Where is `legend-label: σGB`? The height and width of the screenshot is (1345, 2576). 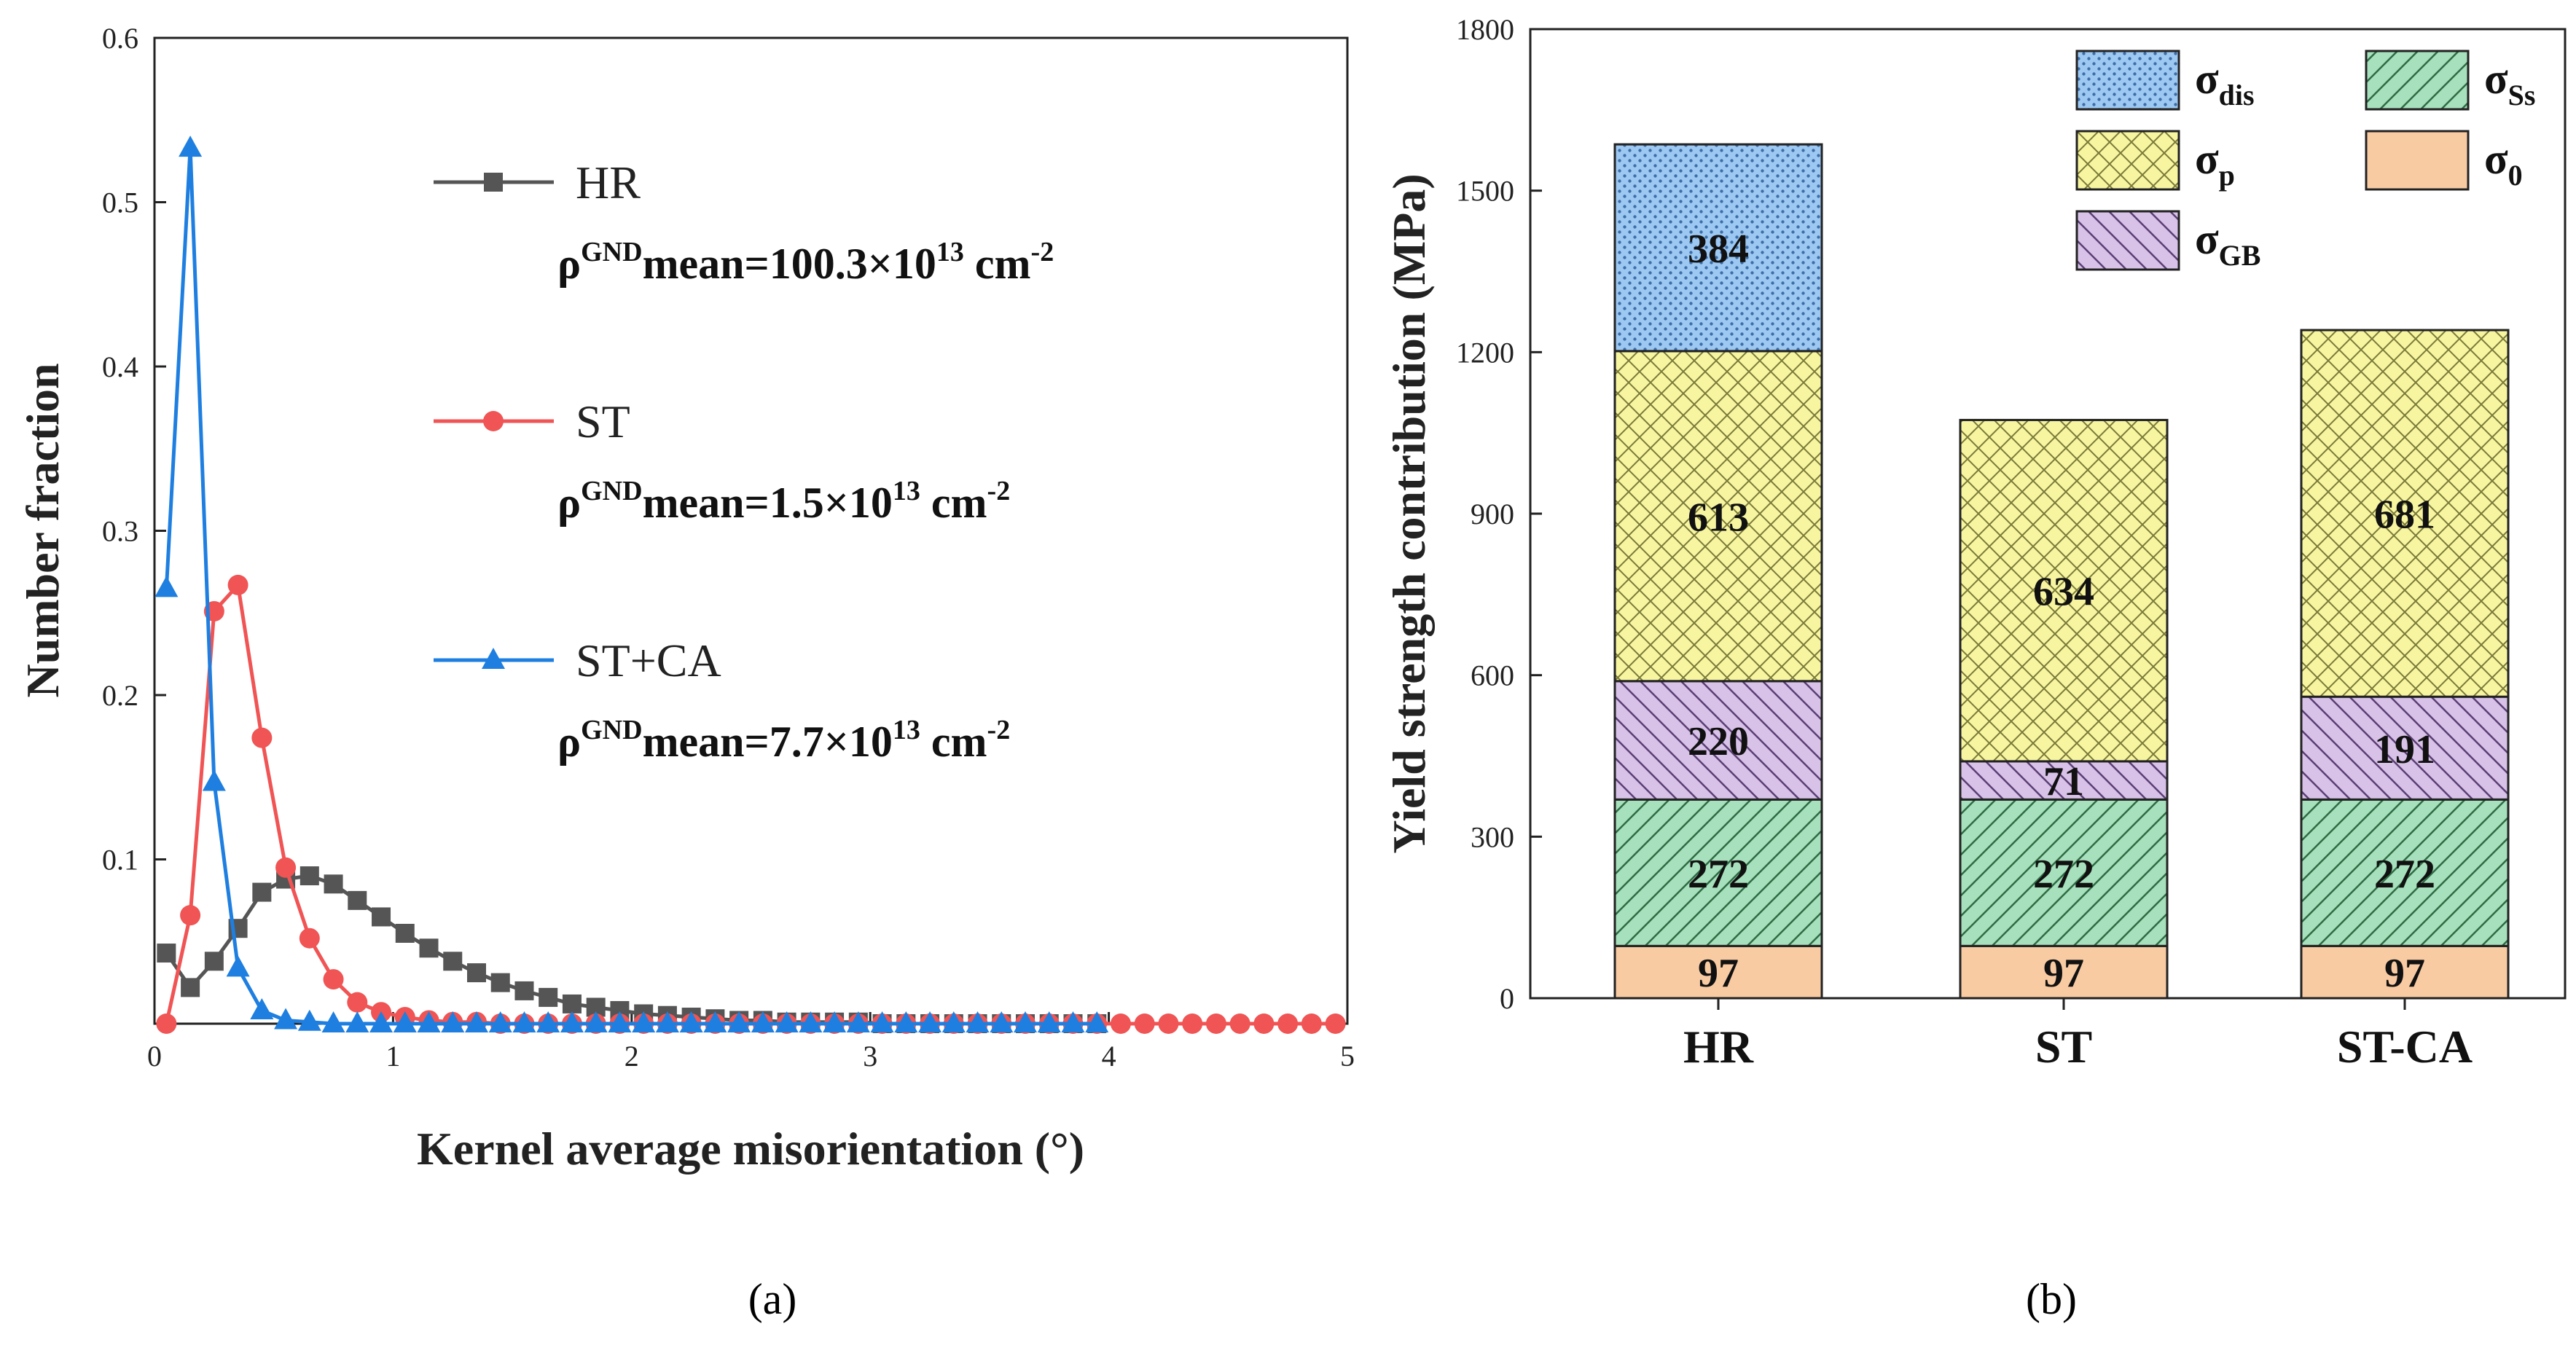 legend-label: σGB is located at coordinates (2227, 243).